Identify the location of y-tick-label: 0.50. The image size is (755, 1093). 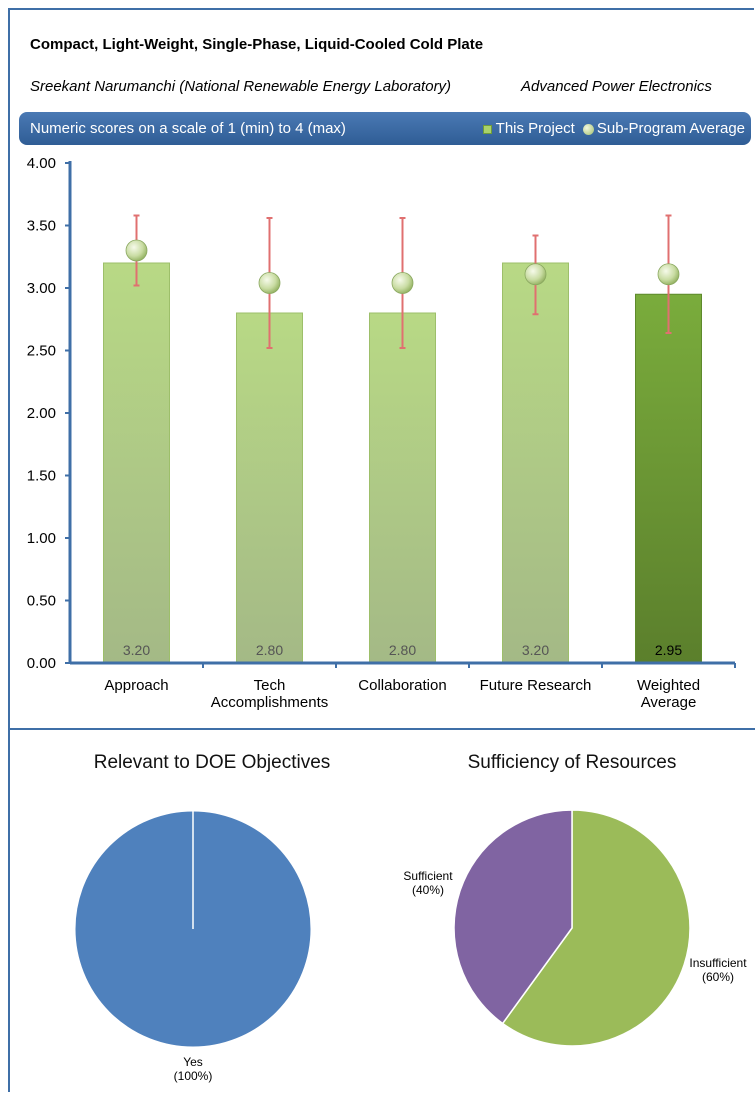
(41, 601).